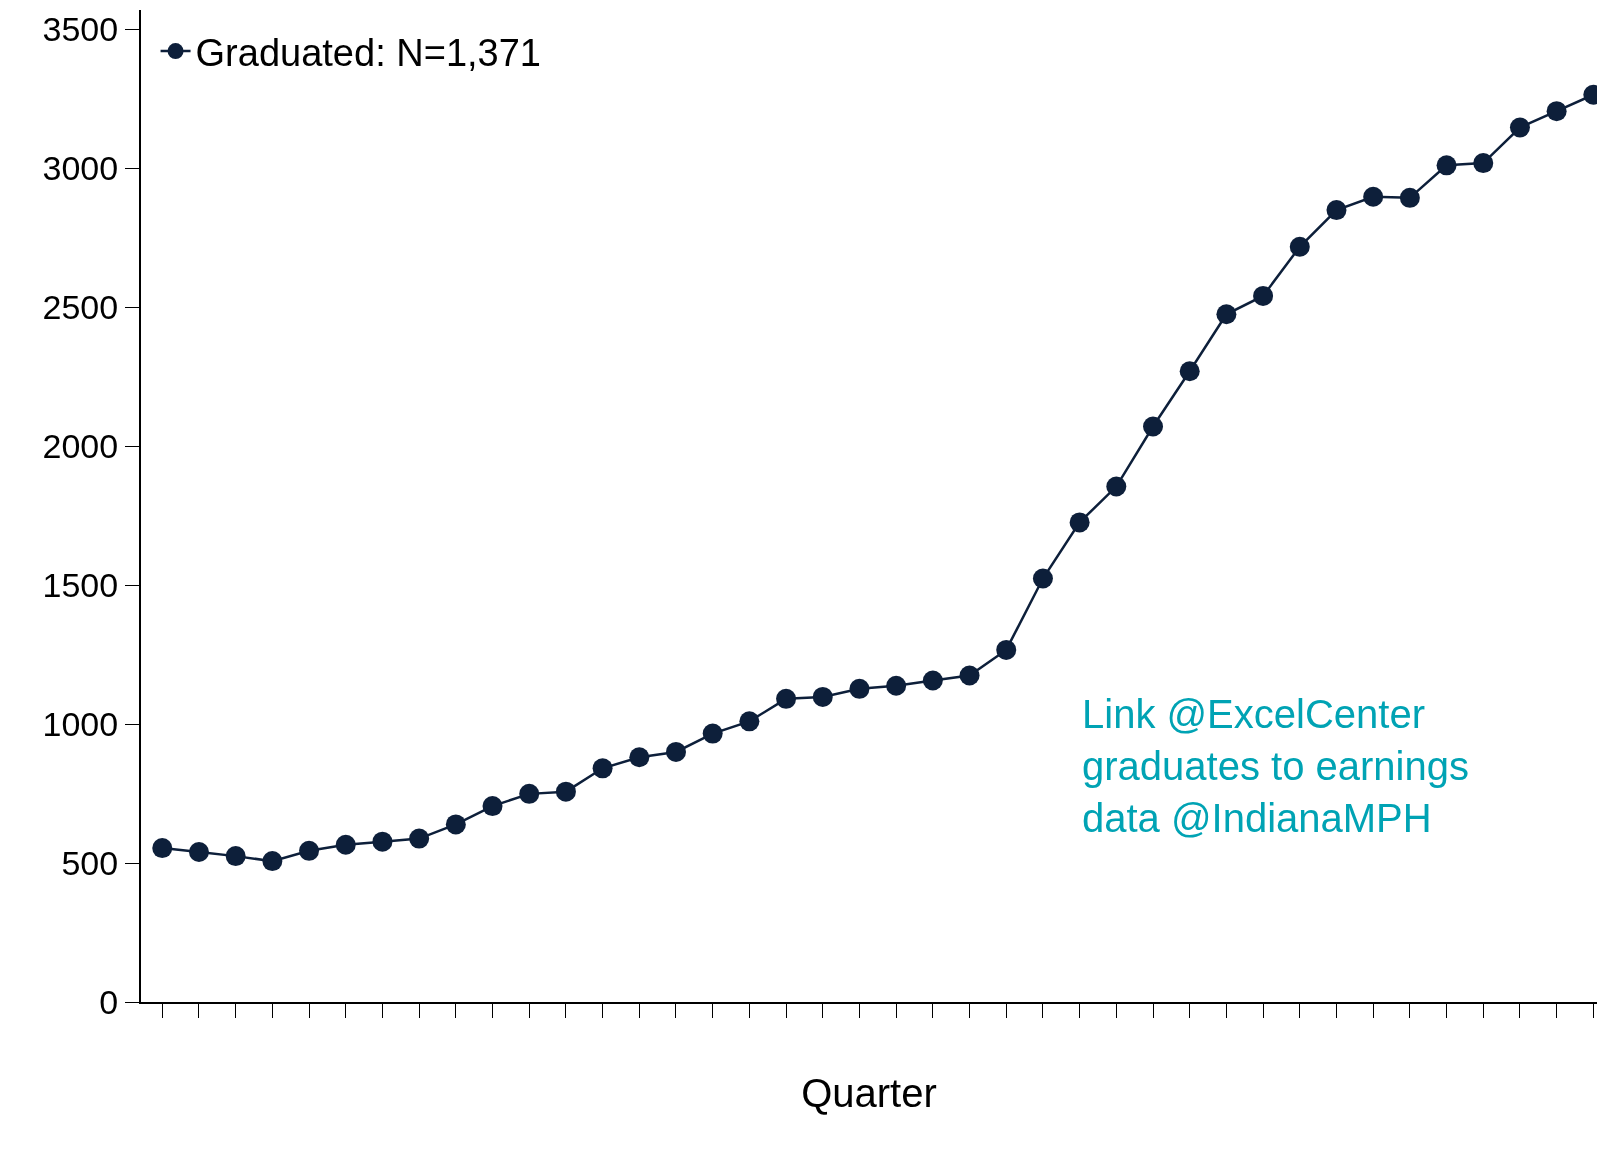 The width and height of the screenshot is (1601, 1153). Describe the element at coordinates (869, 1093) in the screenshot. I see `x-axis-title: Quarter` at that location.